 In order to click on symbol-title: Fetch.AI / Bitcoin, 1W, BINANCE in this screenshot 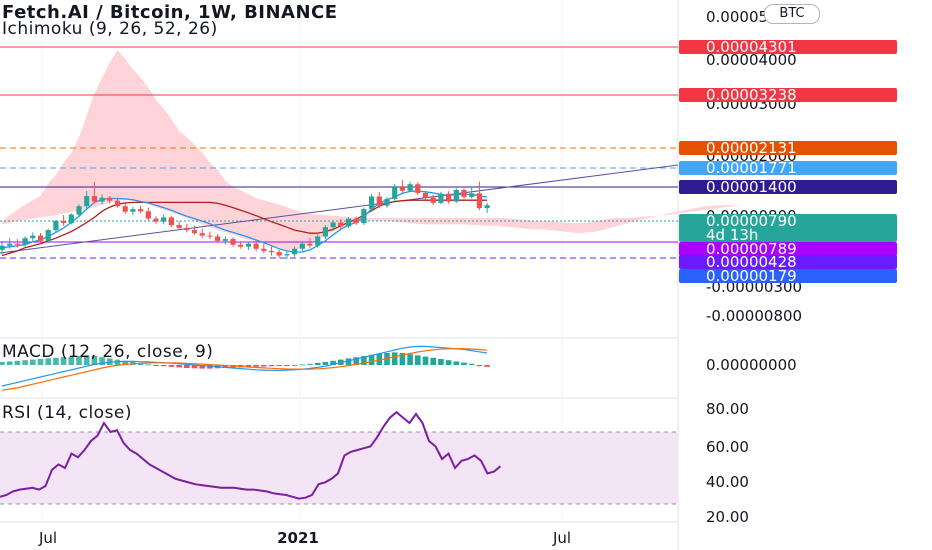, I will do `click(170, 12)`.